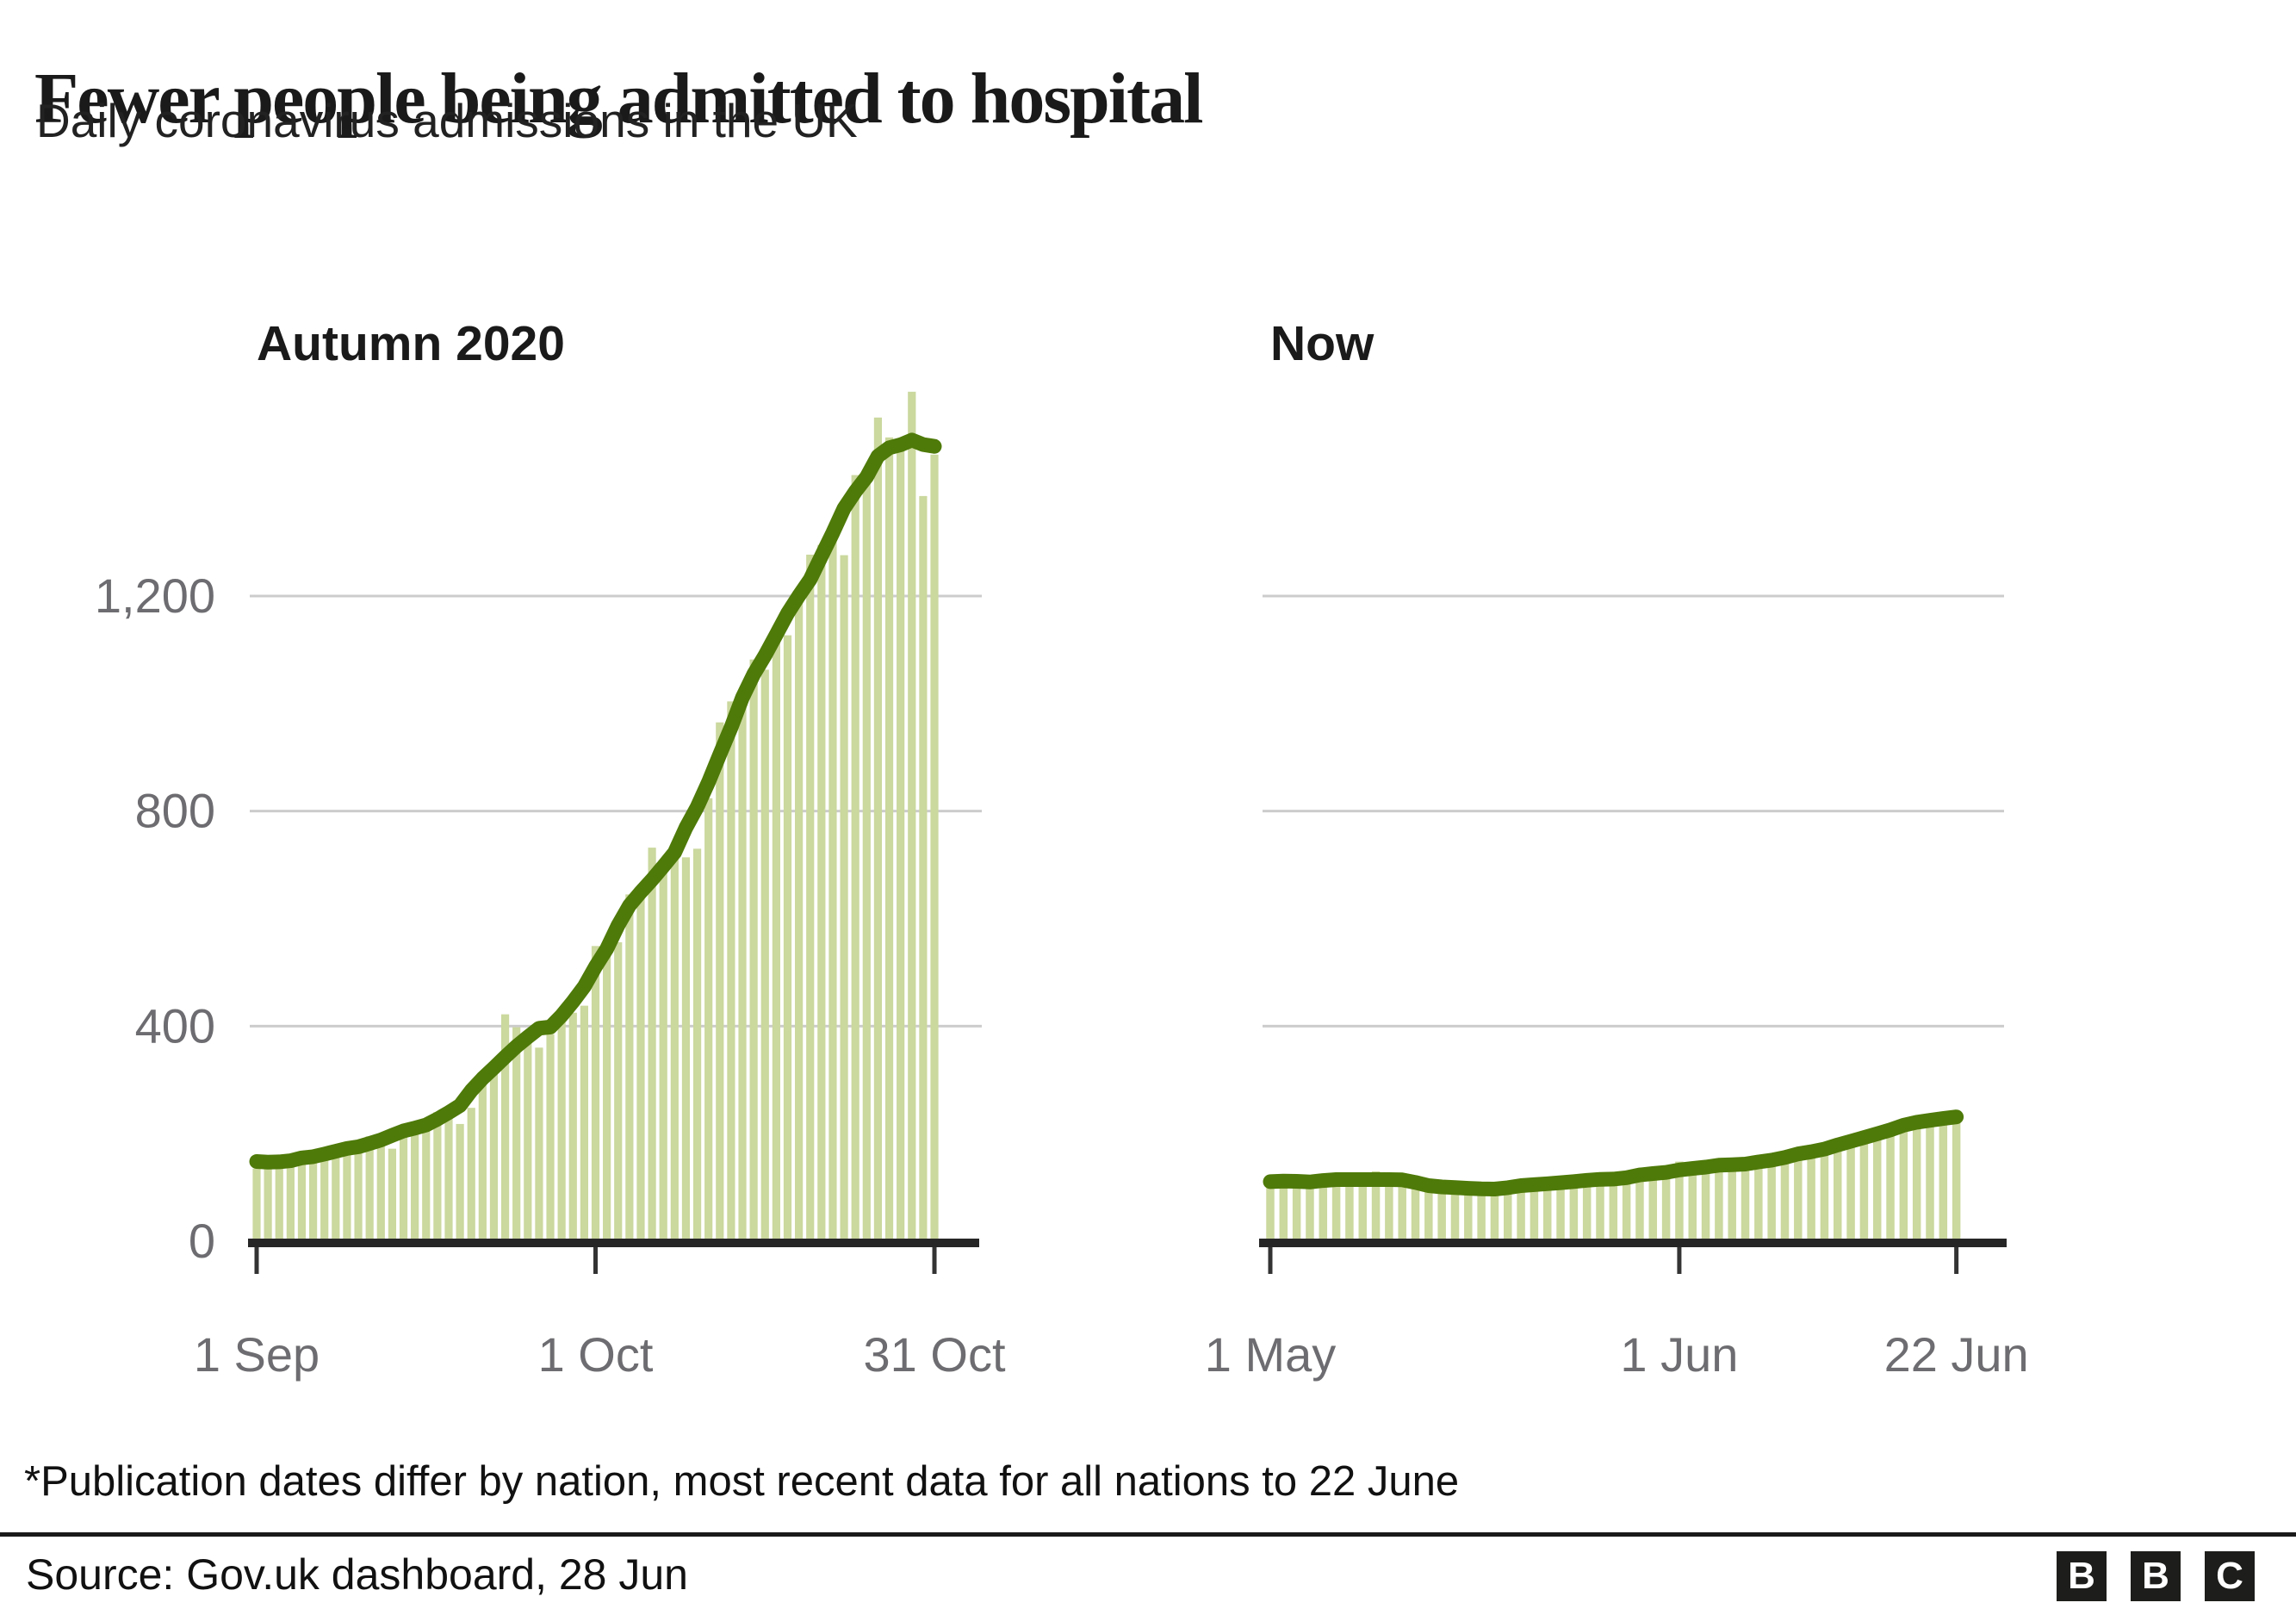  I want to click on autumn-2020-average-line, so click(595, 801).